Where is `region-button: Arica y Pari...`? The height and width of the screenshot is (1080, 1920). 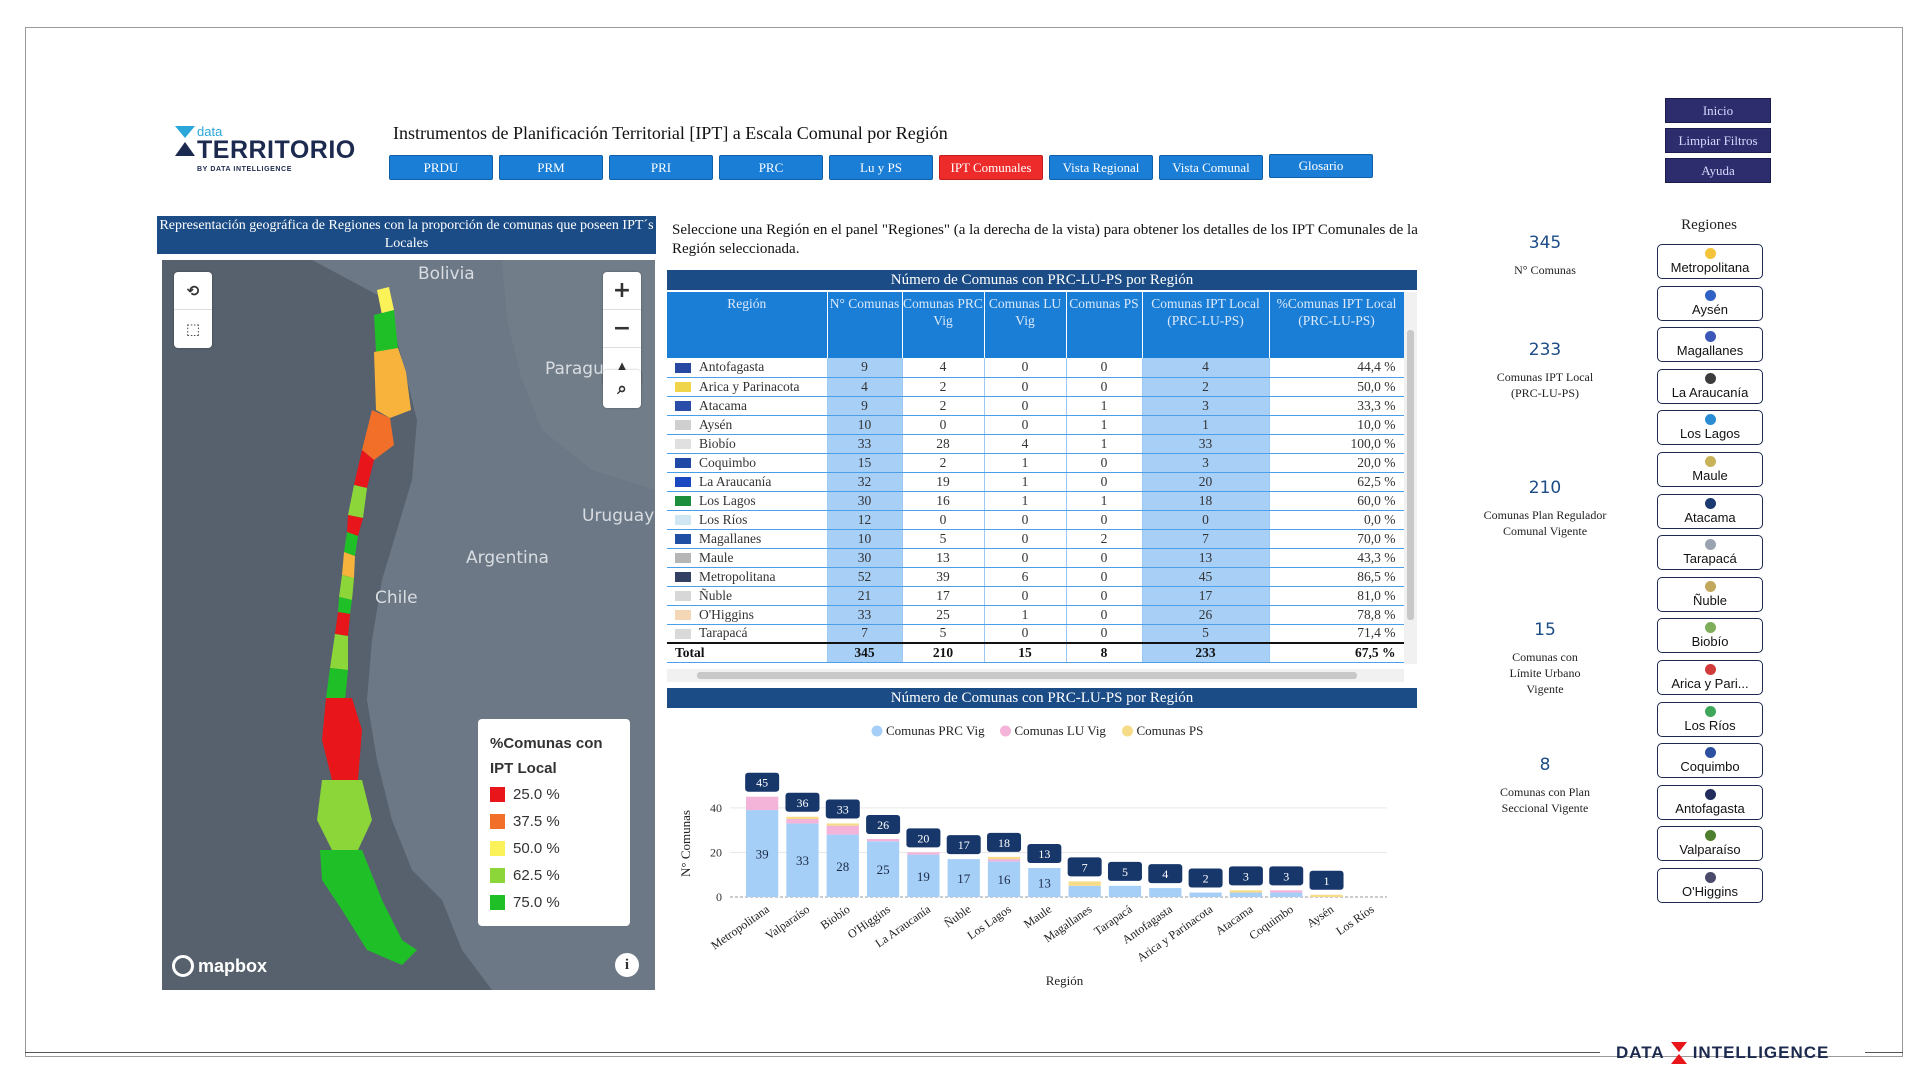
region-button: Arica y Pari... is located at coordinates (1710, 677).